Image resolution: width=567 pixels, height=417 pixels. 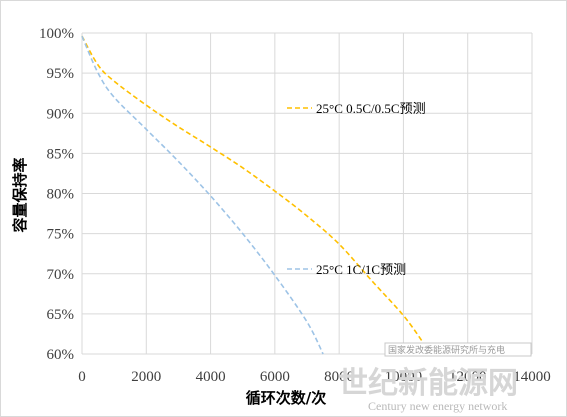 I want to click on x-axis-title: 循环次数/次, so click(x=286, y=398).